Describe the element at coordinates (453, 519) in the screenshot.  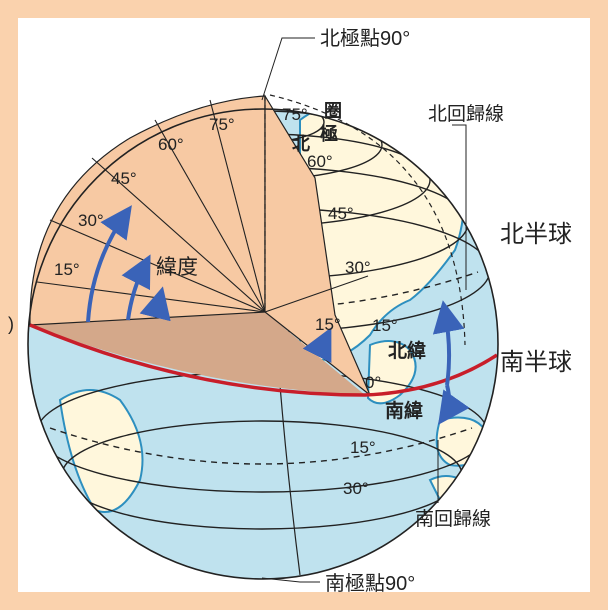
I see `tropic-capricorn-label: 南回歸線` at that location.